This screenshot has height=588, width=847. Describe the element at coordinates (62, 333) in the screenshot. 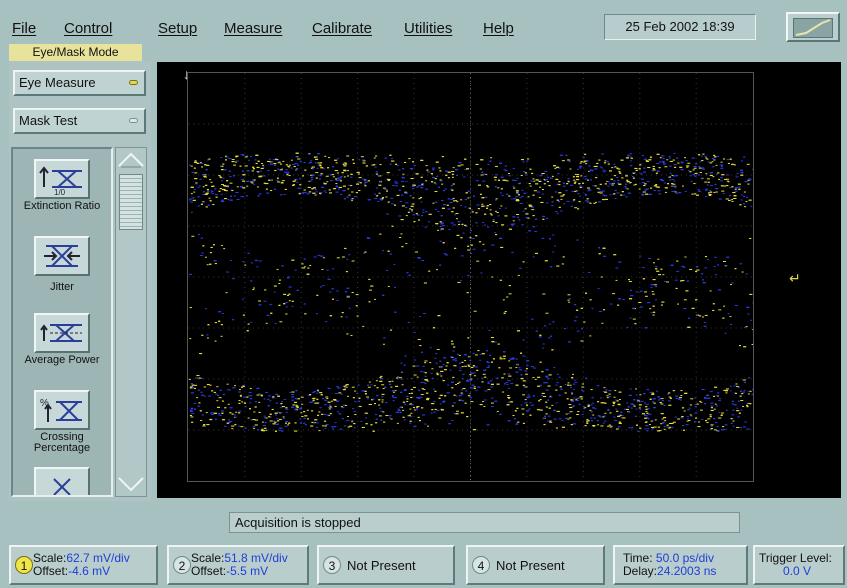

I see `average-power-icon` at that location.